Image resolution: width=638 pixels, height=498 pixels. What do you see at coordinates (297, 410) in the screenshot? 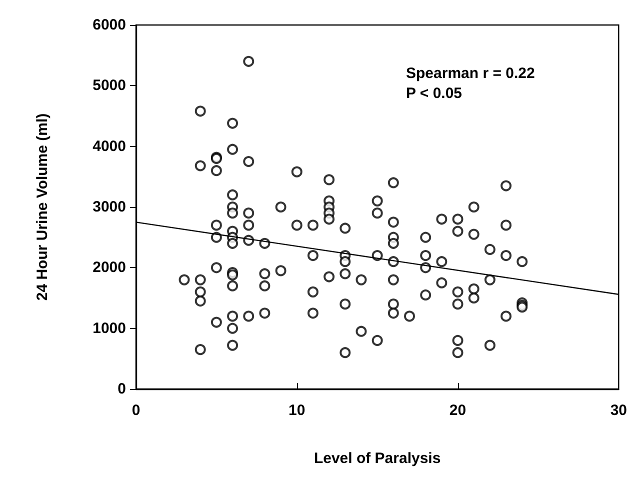
I see `x-tick-label: 10` at bounding box center [297, 410].